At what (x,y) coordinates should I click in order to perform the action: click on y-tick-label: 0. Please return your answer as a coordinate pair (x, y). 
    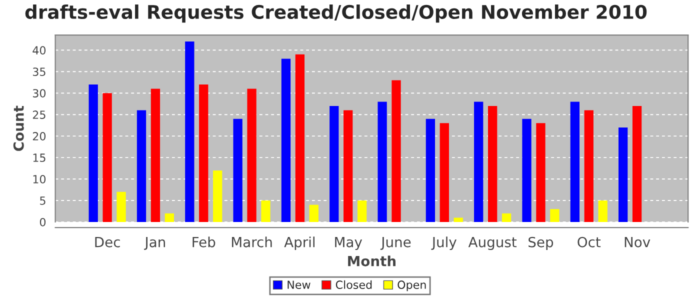
    Looking at the image, I should click on (43, 222).